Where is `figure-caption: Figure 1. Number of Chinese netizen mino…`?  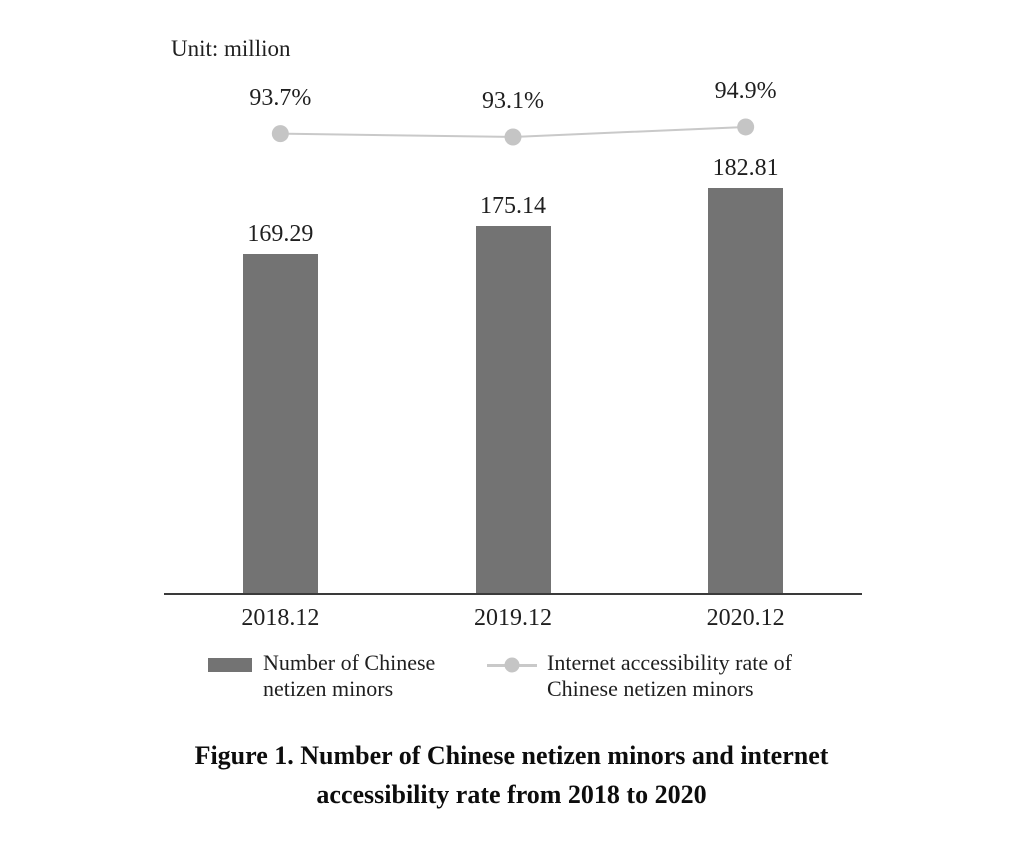 figure-caption: Figure 1. Number of Chinese netizen mino… is located at coordinates (511, 775).